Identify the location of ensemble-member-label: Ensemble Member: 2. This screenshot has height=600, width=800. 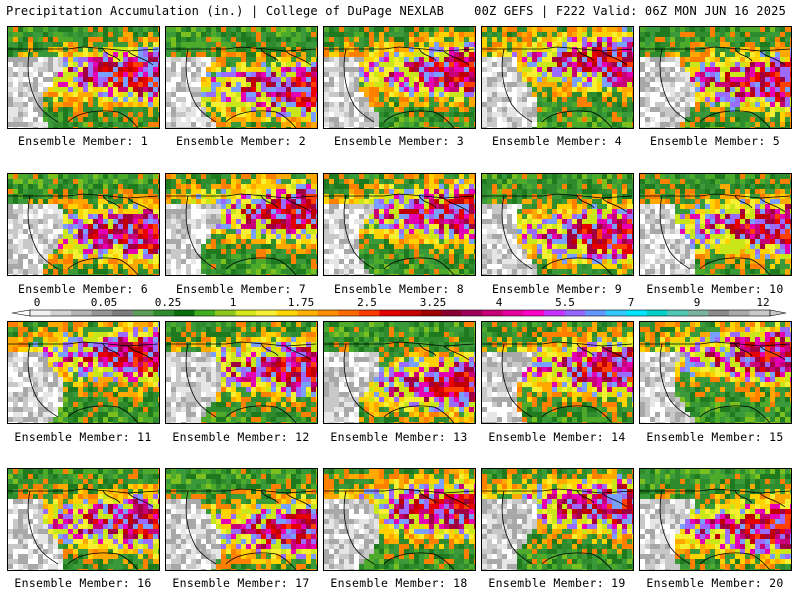
(241, 141).